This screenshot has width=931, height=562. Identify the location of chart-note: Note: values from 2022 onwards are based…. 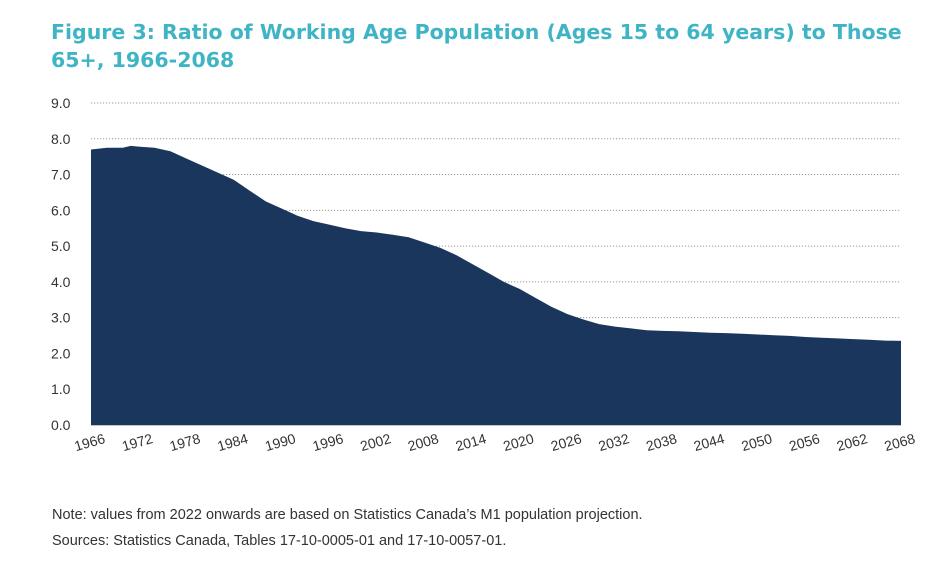
(347, 515).